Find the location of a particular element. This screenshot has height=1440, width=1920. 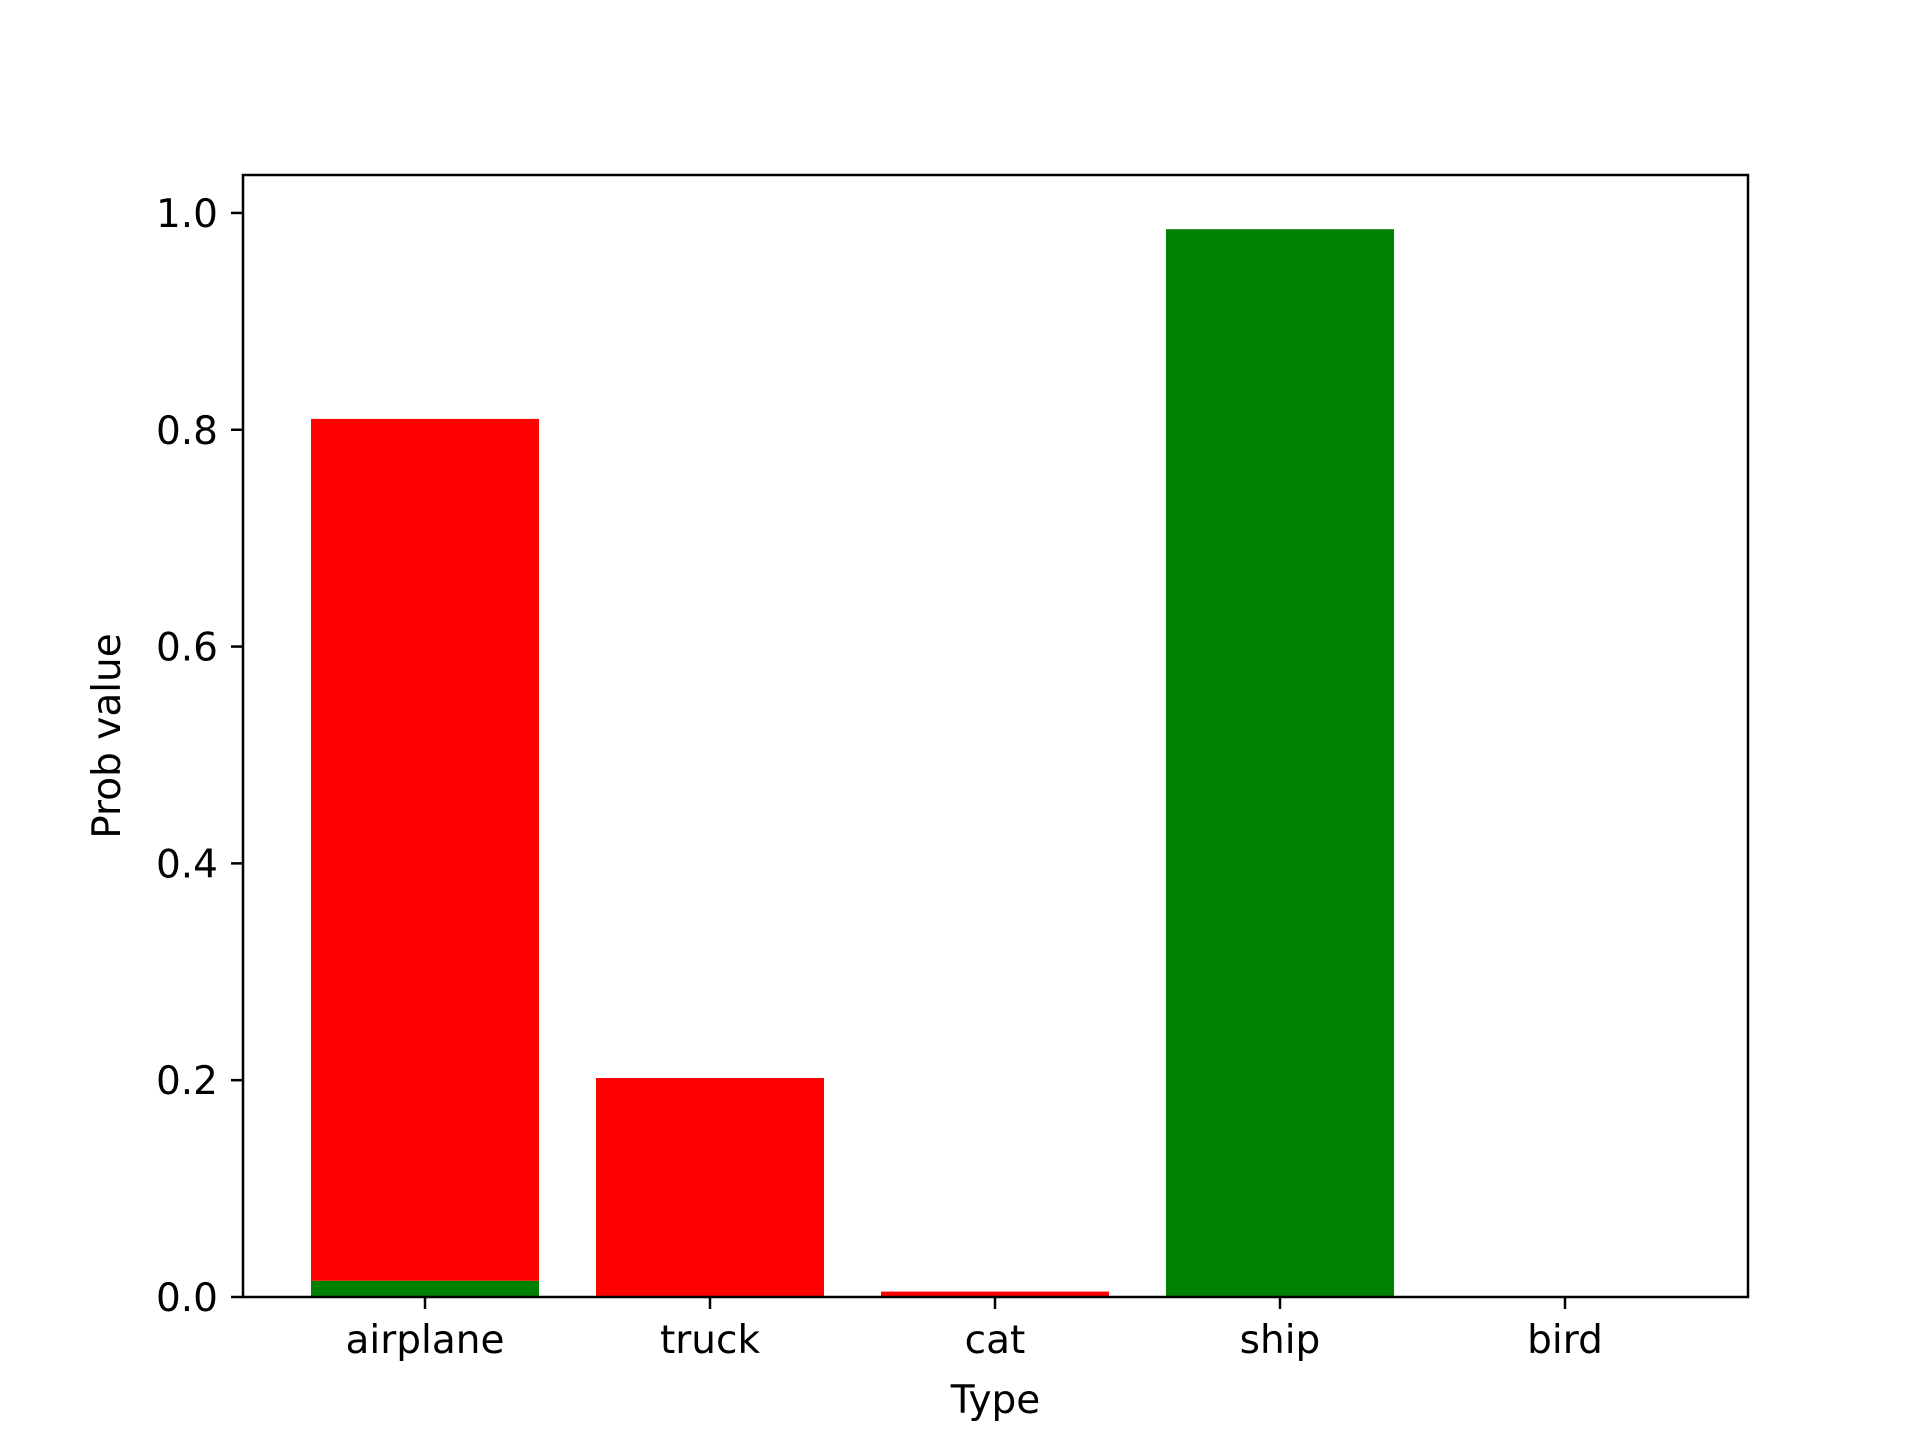

y-tick-label: 0.2 is located at coordinates (187, 1081).